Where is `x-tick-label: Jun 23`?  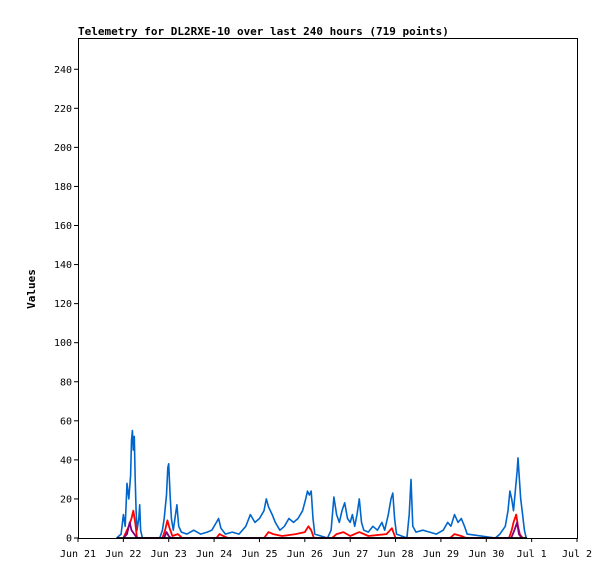
x-tick-label: Jun 23 is located at coordinates (169, 554).